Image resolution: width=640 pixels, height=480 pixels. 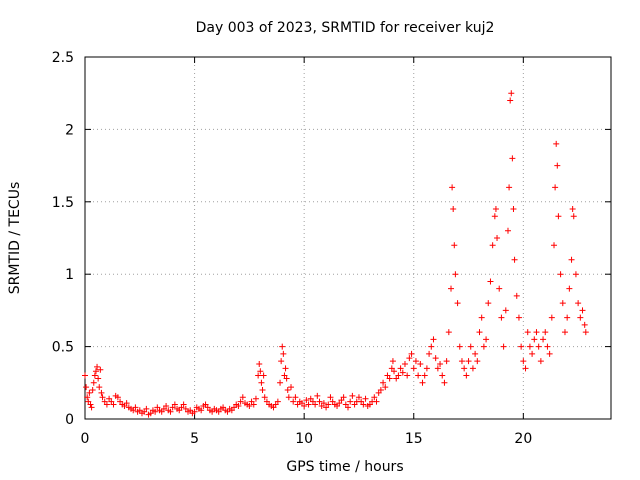 I want to click on x-axis-label: GPS time / hours, so click(x=344, y=467).